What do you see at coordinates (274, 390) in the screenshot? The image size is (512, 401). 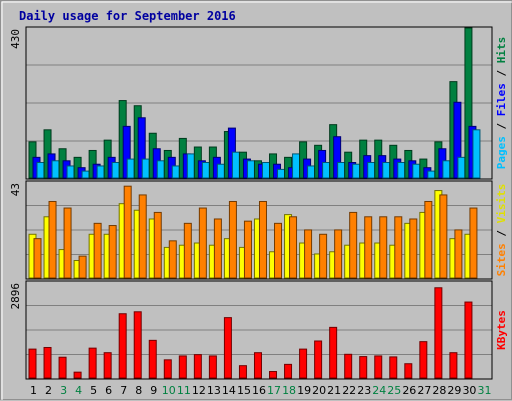 I see `tick-label-day-17: 17` at bounding box center [274, 390].